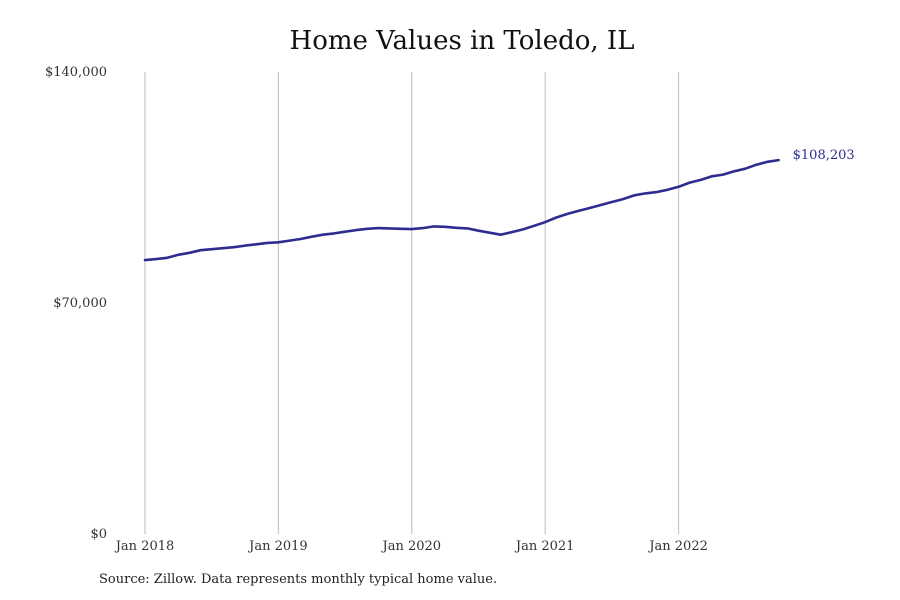 The height and width of the screenshot is (600, 900). I want to click on x-axis-ticks: Jan 2018 Jan 2019 Jan 2020 Jan 2021 Jan 2022, so click(411, 546).